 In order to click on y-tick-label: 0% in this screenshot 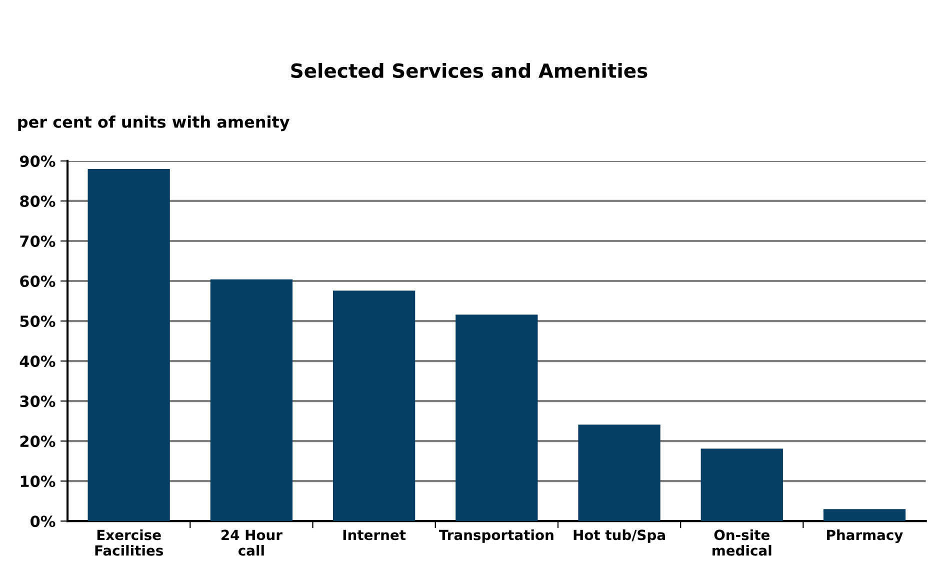, I will do `click(43, 522)`.